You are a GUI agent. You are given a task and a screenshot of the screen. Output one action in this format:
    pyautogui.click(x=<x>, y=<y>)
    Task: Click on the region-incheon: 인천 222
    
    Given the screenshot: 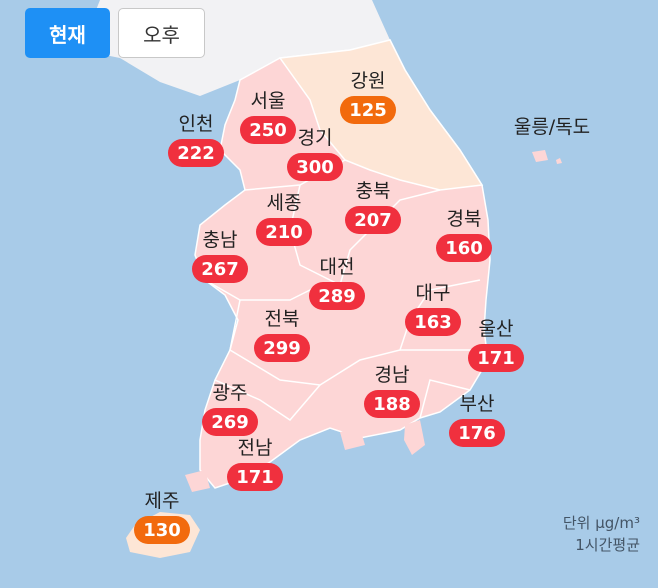 What is the action you would take?
    pyautogui.click(x=196, y=140)
    